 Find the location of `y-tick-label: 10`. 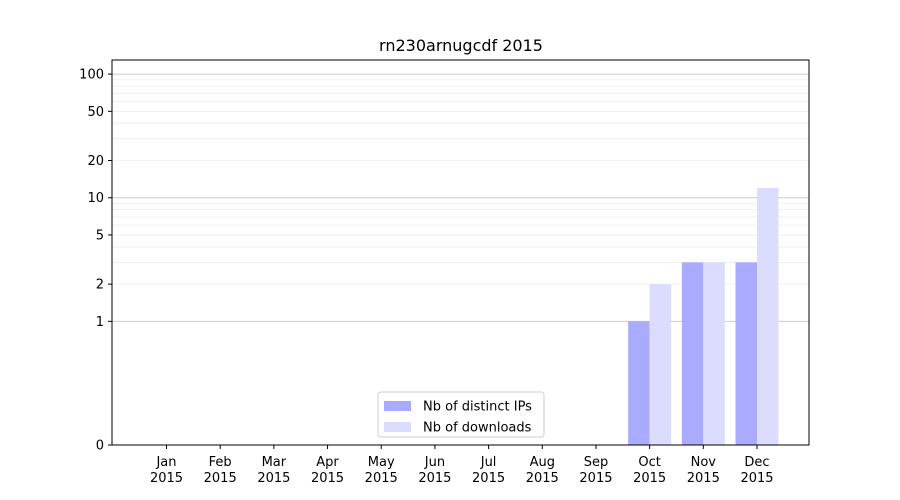

y-tick-label: 10 is located at coordinates (95, 198).